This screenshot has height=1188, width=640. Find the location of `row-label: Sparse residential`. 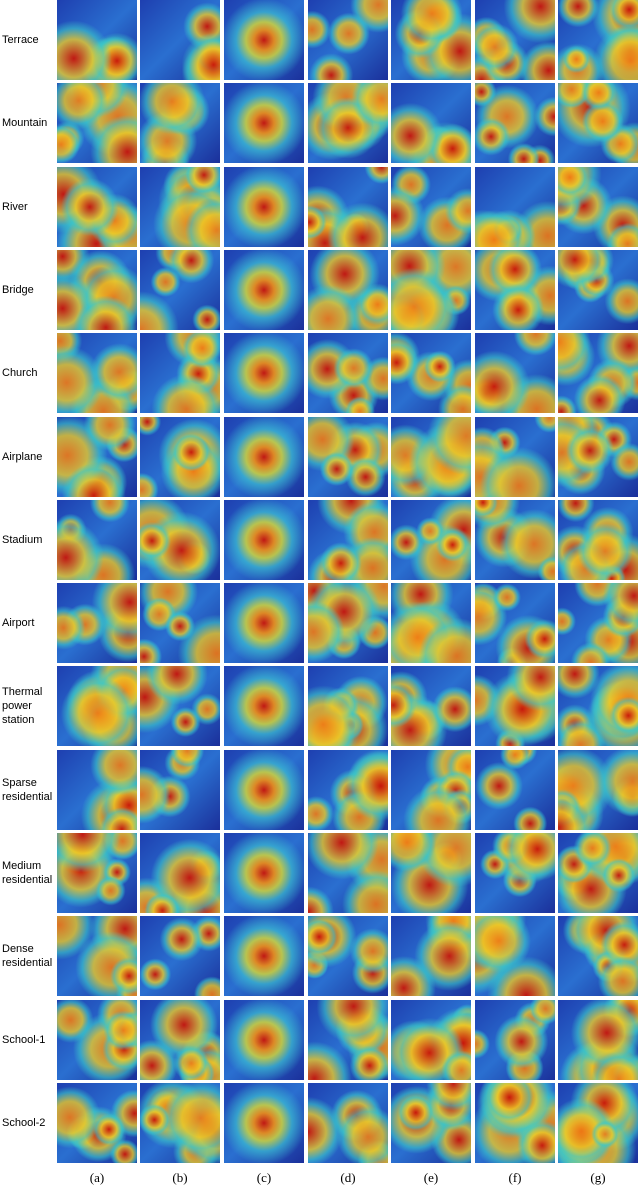

row-label: Sparse residential is located at coordinates (27, 790).